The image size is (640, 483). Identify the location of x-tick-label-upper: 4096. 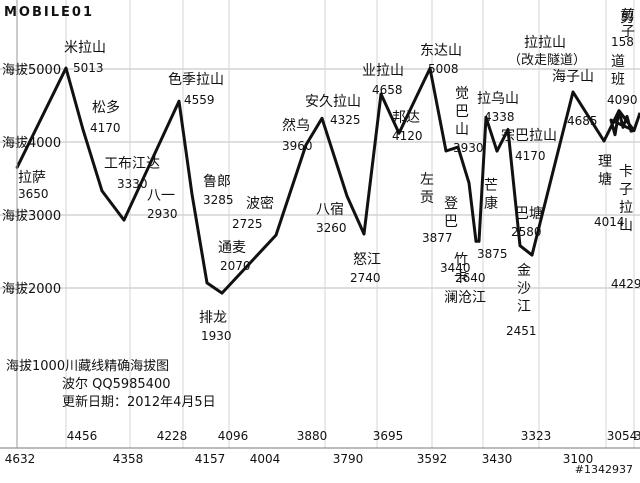
(233, 436).